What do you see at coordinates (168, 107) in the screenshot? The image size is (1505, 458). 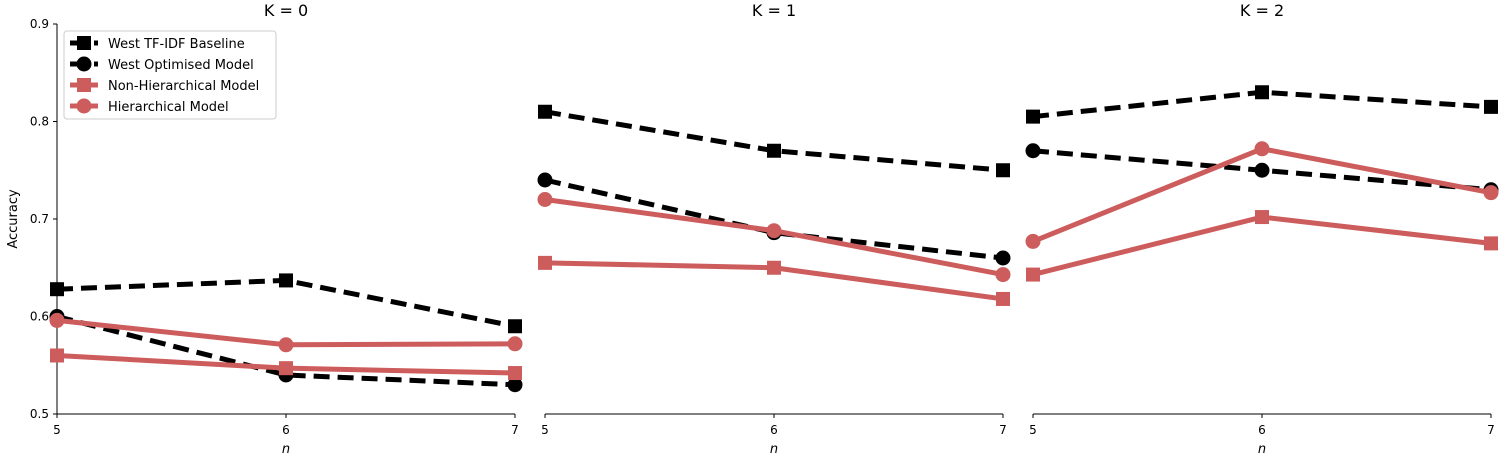 I see `legend-label: Hierarchical Model` at bounding box center [168, 107].